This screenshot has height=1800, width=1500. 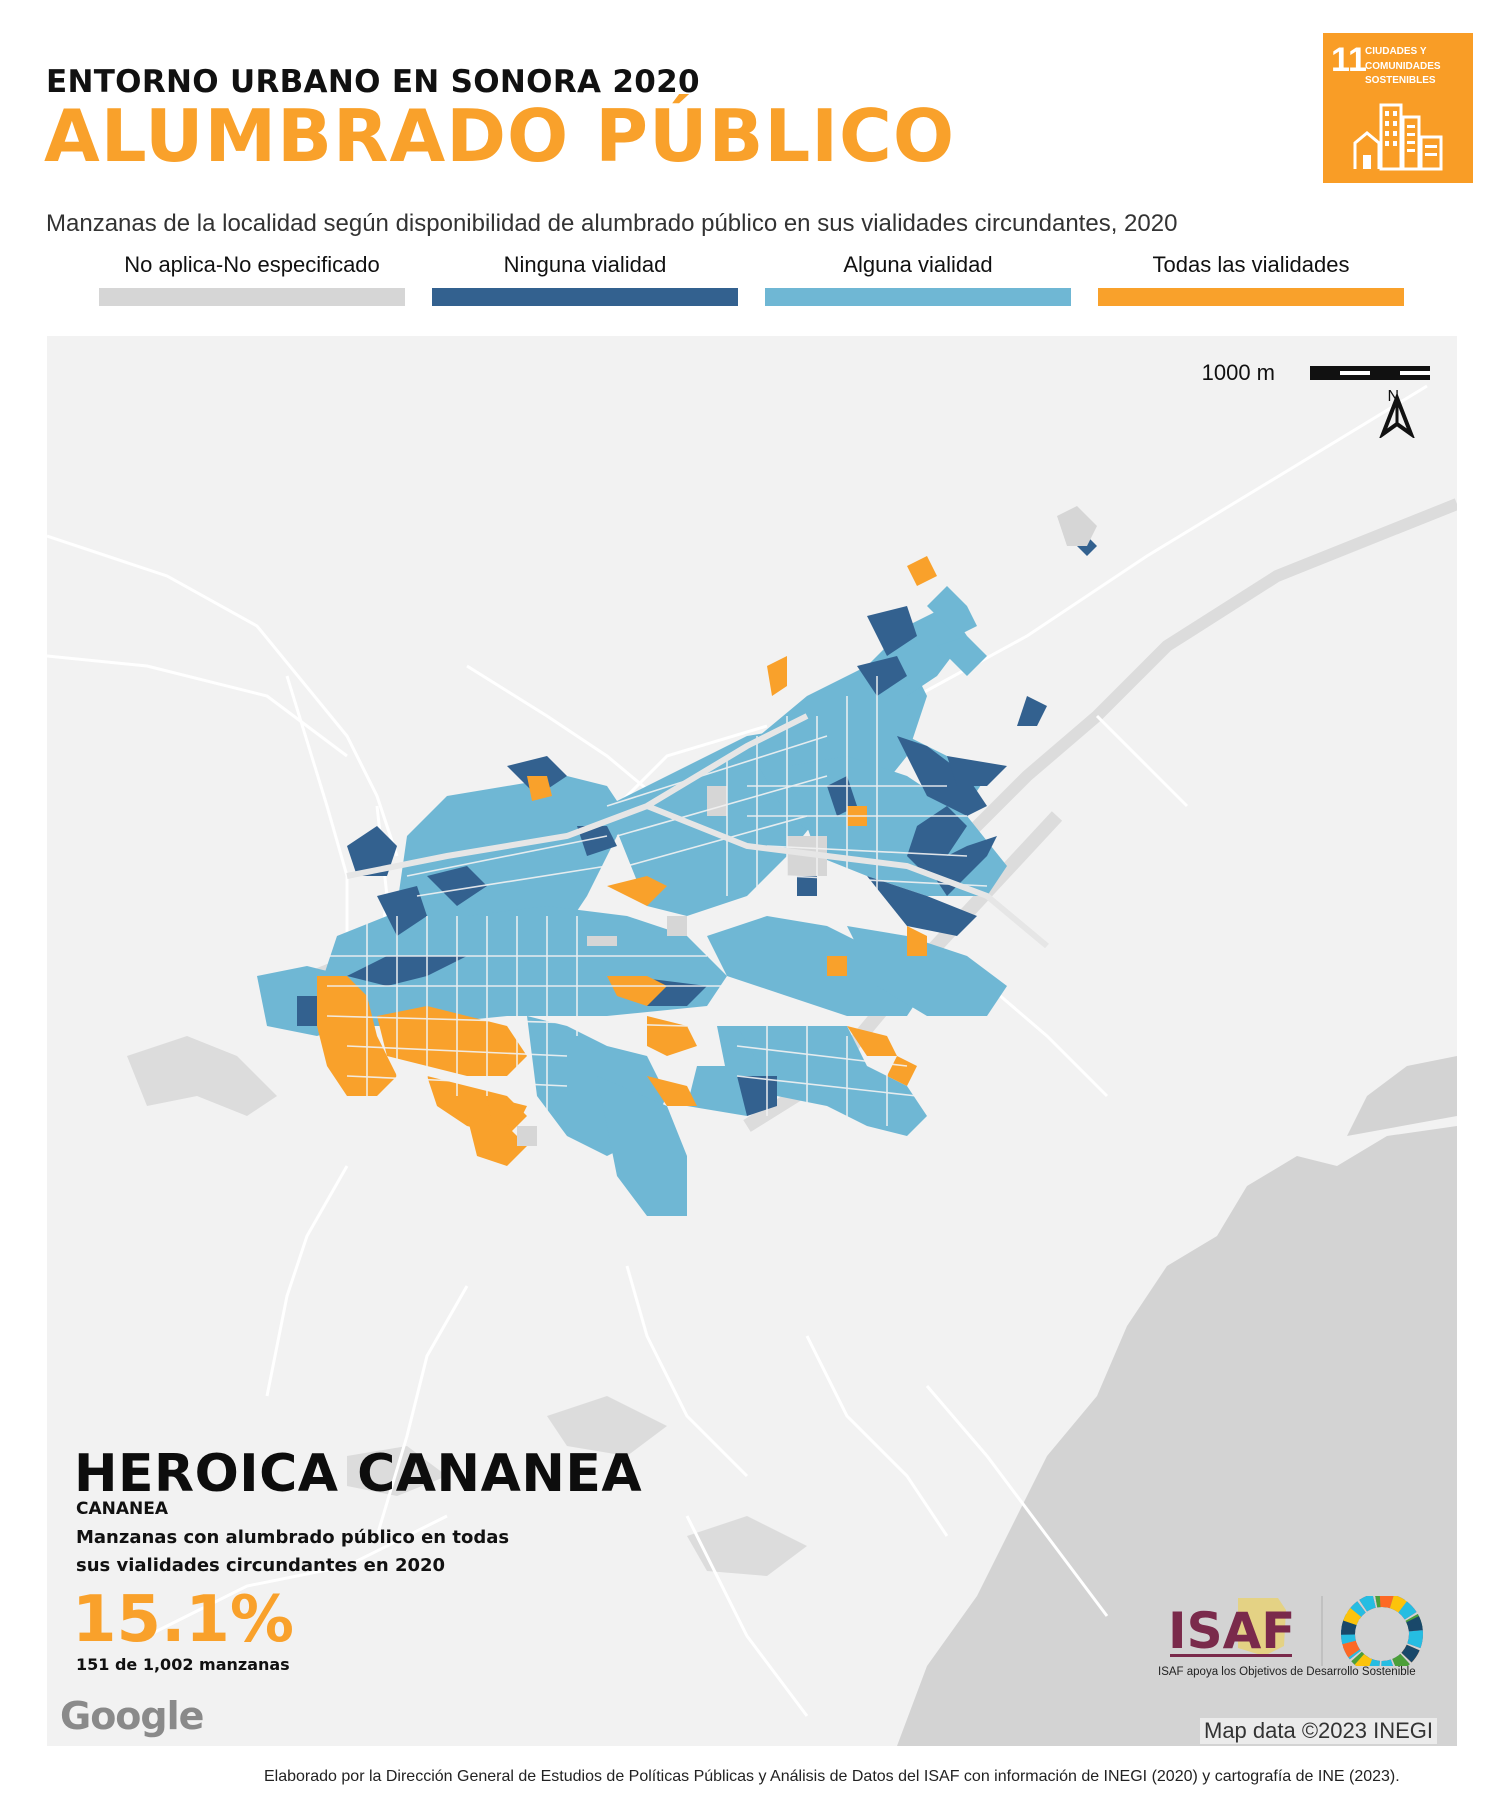 What do you see at coordinates (918, 280) in the screenshot?
I see `legend-item-alguna: Alguna vialidad` at bounding box center [918, 280].